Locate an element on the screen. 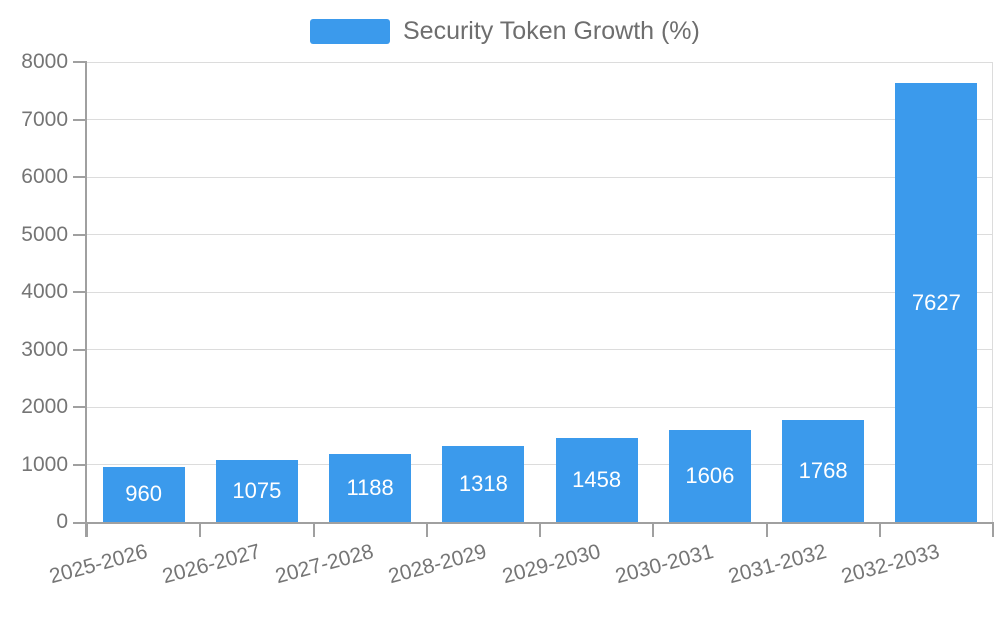 The width and height of the screenshot is (1000, 620). y-axis-label: 3000 is located at coordinates (44, 349).